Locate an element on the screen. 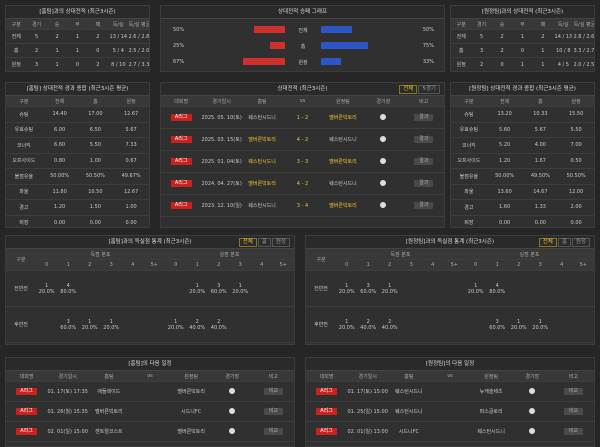 Image resolution: width=600 pixels, height=447 pixels. tab: 5경기 is located at coordinates (429, 89).